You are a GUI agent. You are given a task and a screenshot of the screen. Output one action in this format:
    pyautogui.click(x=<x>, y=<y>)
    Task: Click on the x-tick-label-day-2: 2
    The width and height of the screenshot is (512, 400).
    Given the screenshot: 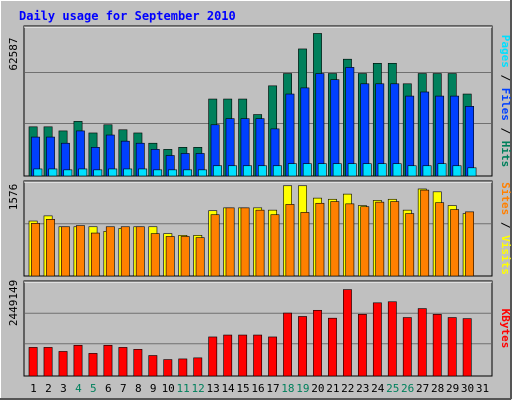 What is the action you would take?
    pyautogui.click(x=48, y=388)
    